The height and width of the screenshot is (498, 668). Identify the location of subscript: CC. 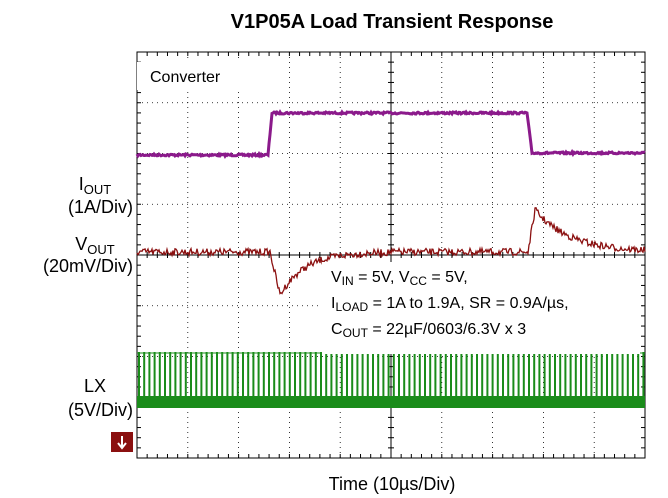
(419, 281).